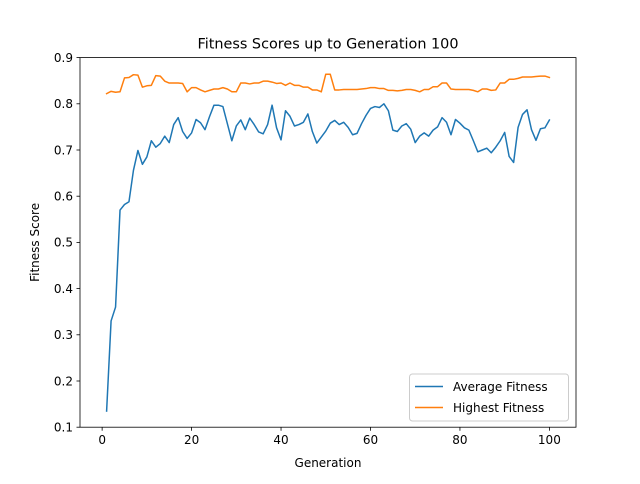  What do you see at coordinates (328, 84) in the screenshot?
I see `series-line-highest-fitness` at bounding box center [328, 84].